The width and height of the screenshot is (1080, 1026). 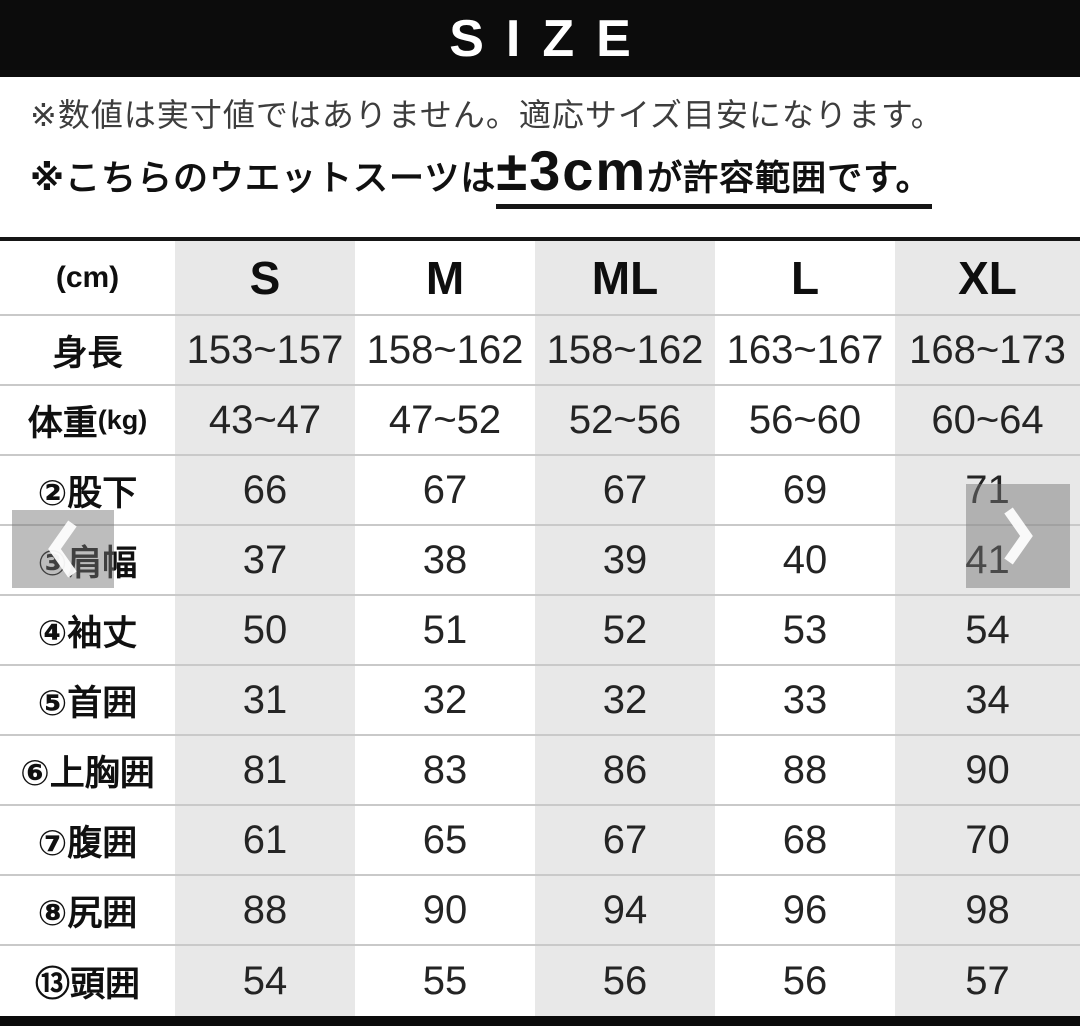 I want to click on row-label: ⑬頭囲, so click(x=87, y=981).